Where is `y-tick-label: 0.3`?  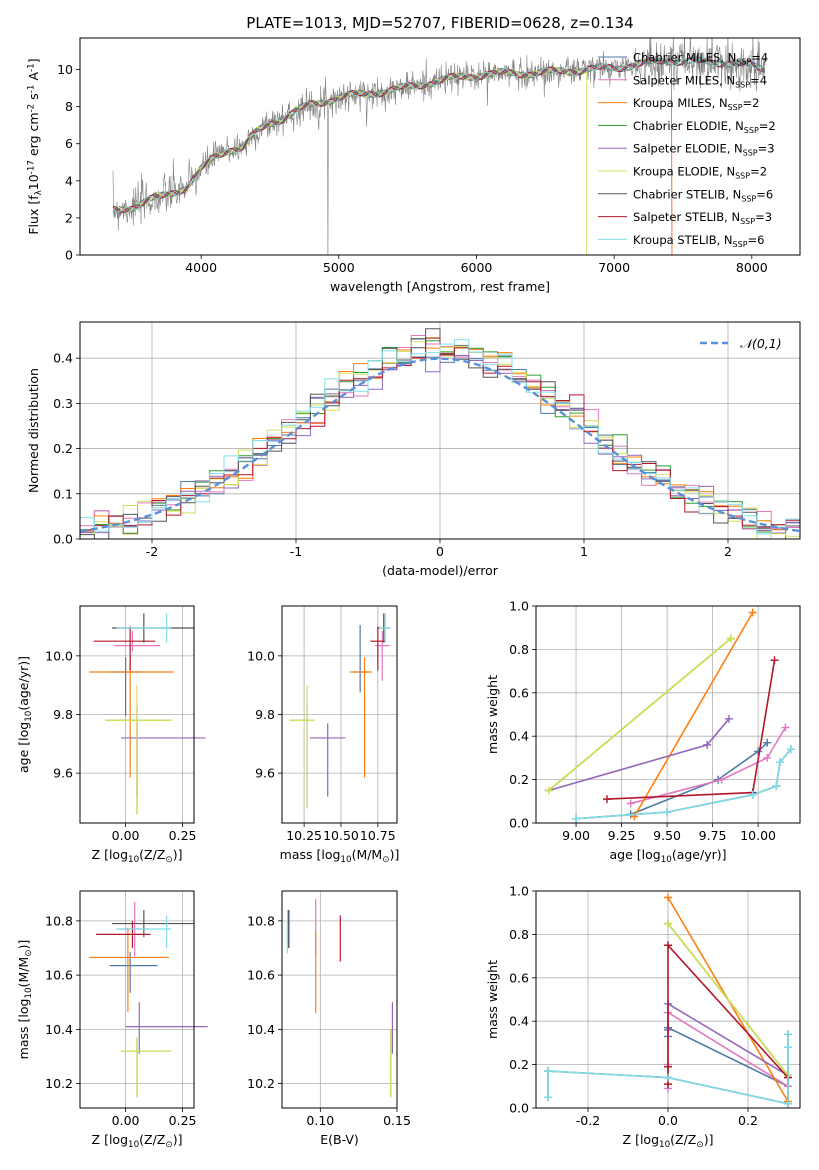 y-tick-label: 0.3 is located at coordinates (63, 403).